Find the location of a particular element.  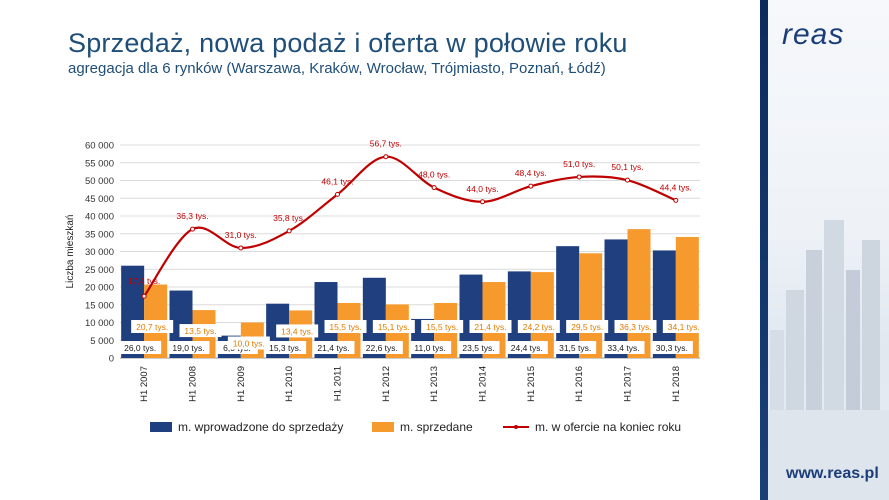

website-url: www.reas.pl is located at coordinates (832, 473).